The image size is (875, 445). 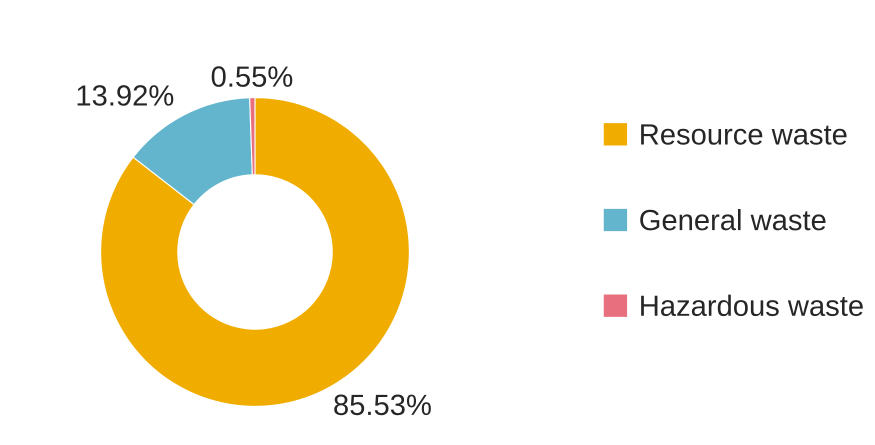 I want to click on data-label: 0.55%, so click(x=252, y=76).